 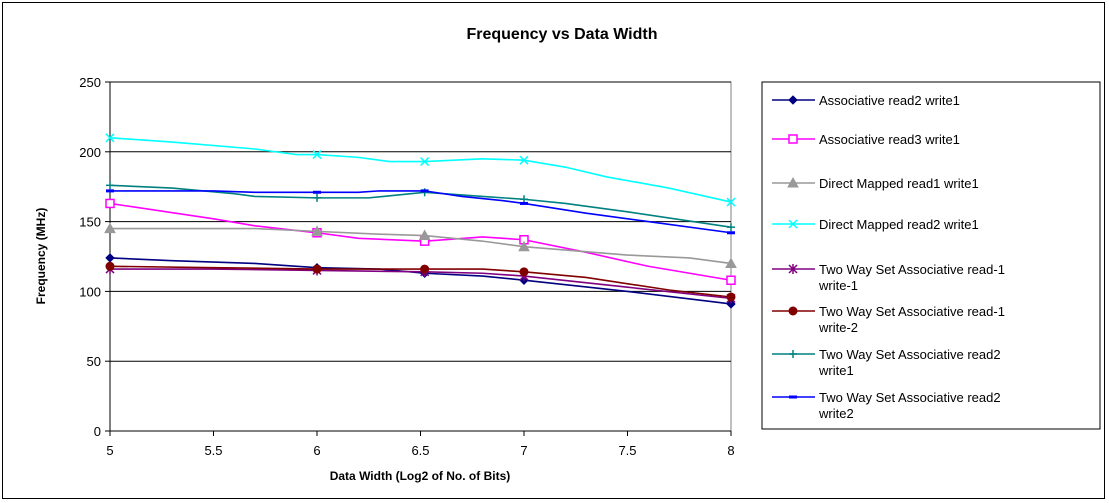 I want to click on legend-entry: Direct Mapped read2 write1, so click(x=875, y=224).